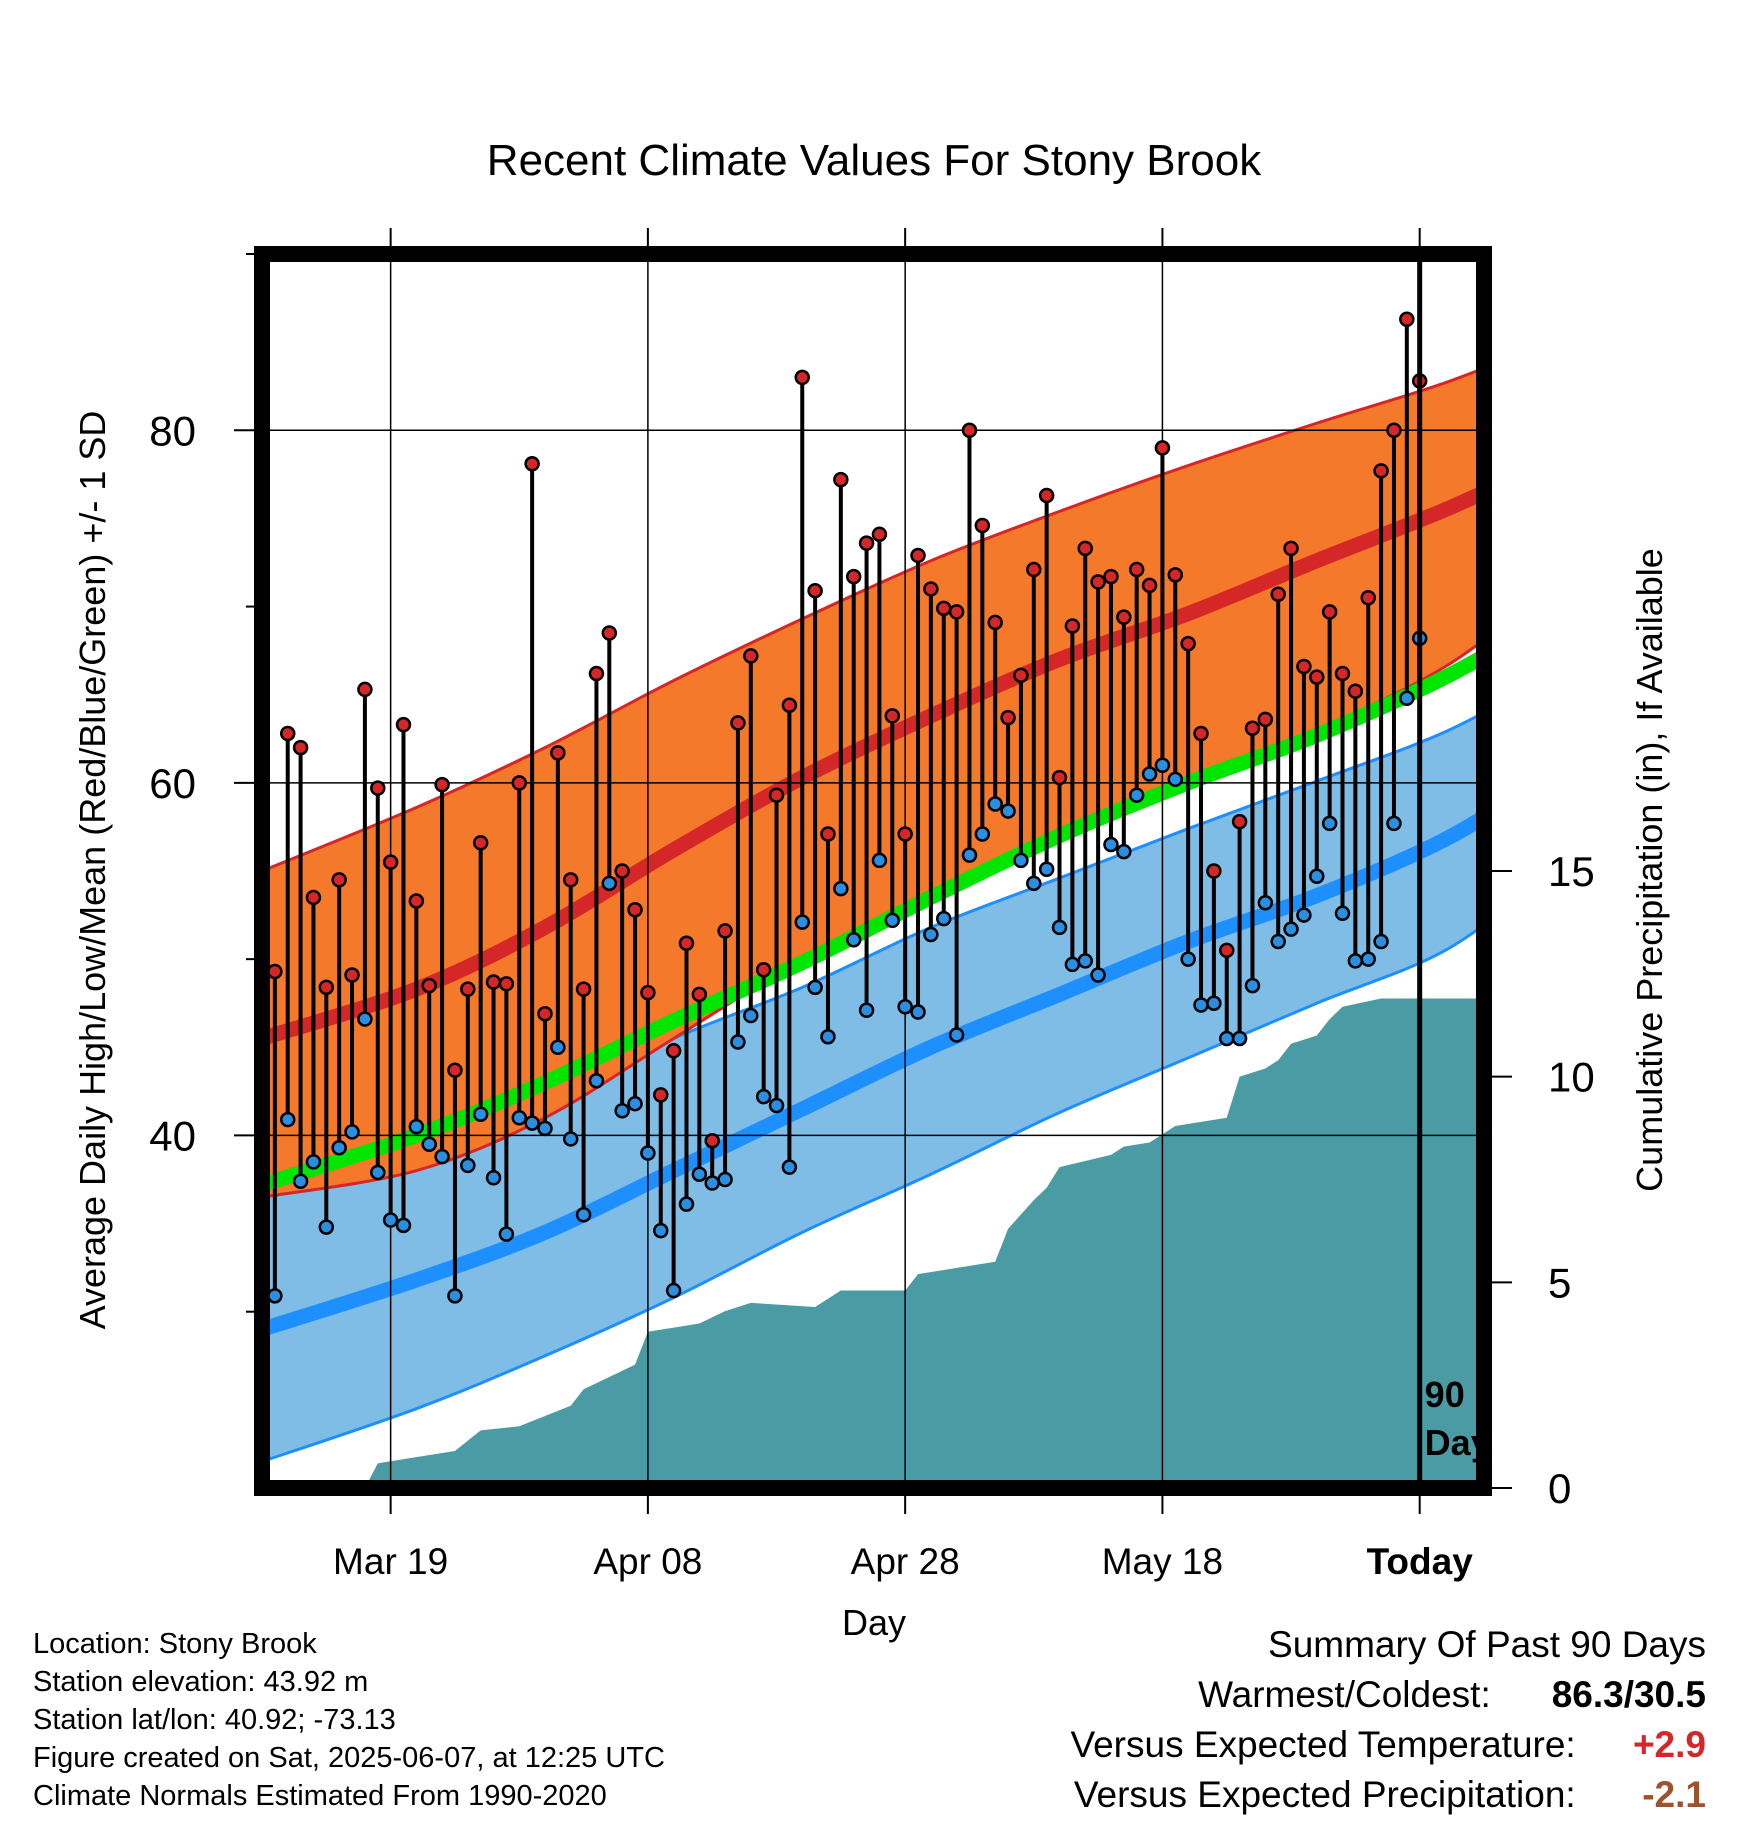 This screenshot has width=1748, height=1828. What do you see at coordinates (214, 1720) in the screenshot?
I see `info-latlon: Station lat/lon: 40.92; -73.13` at bounding box center [214, 1720].